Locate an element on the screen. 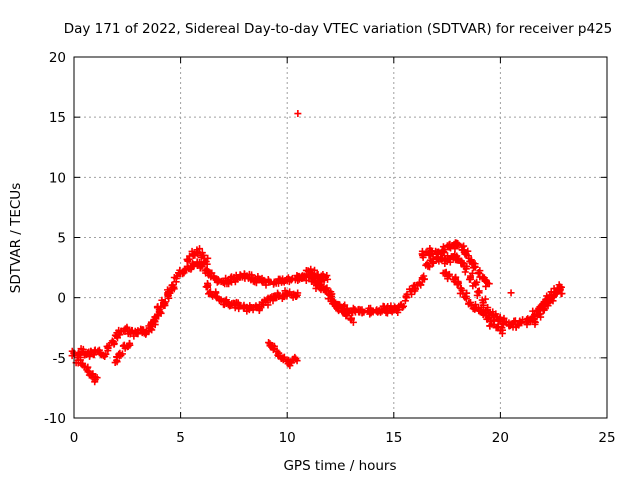 Image resolution: width=640 pixels, height=480 pixels. y-tick-label: -5 is located at coordinates (59, 359).